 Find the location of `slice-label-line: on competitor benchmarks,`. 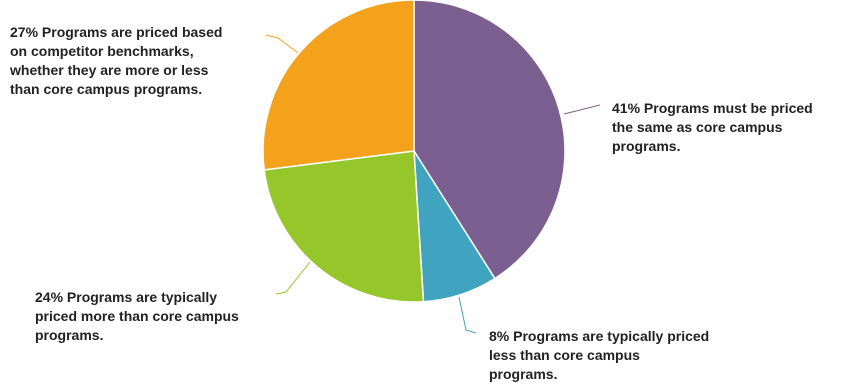

slice-label-line: on competitor benchmarks, is located at coordinates (102, 51).